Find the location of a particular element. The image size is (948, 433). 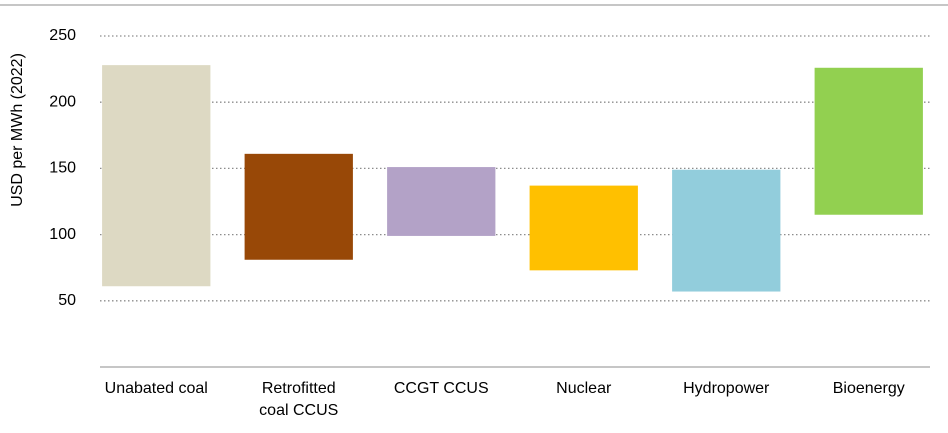

y-tick-label: 50 is located at coordinates (67, 300).